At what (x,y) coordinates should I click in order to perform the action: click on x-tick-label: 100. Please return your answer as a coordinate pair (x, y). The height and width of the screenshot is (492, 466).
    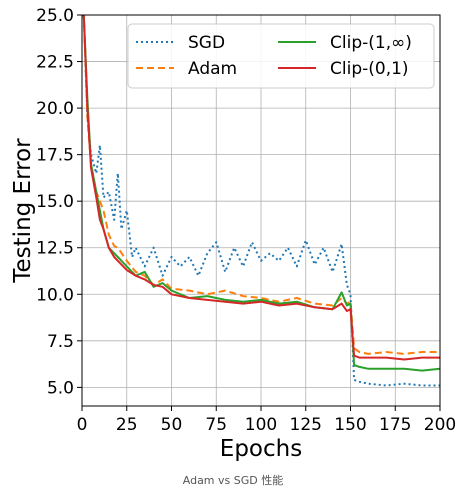
    Looking at the image, I should click on (261, 425).